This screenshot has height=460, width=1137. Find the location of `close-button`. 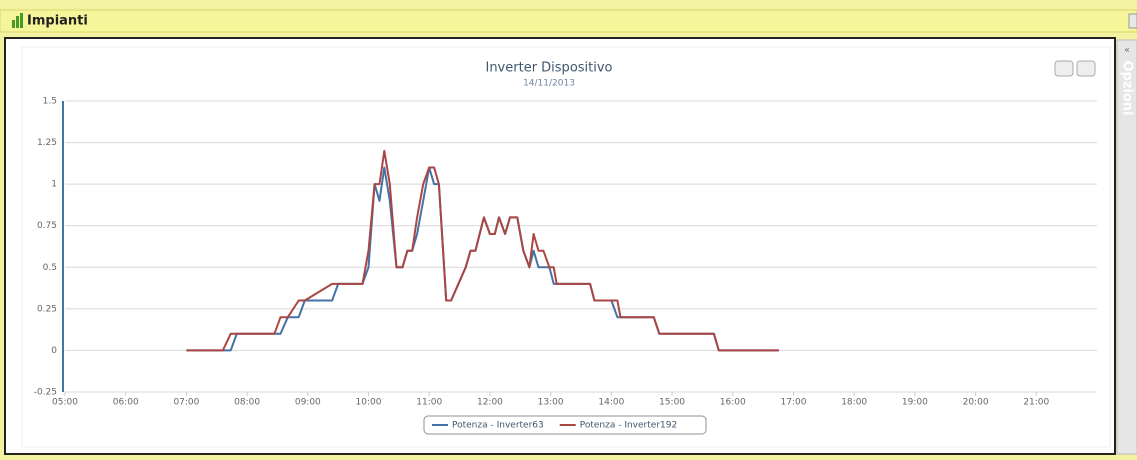

close-button is located at coordinates (1132, 21).